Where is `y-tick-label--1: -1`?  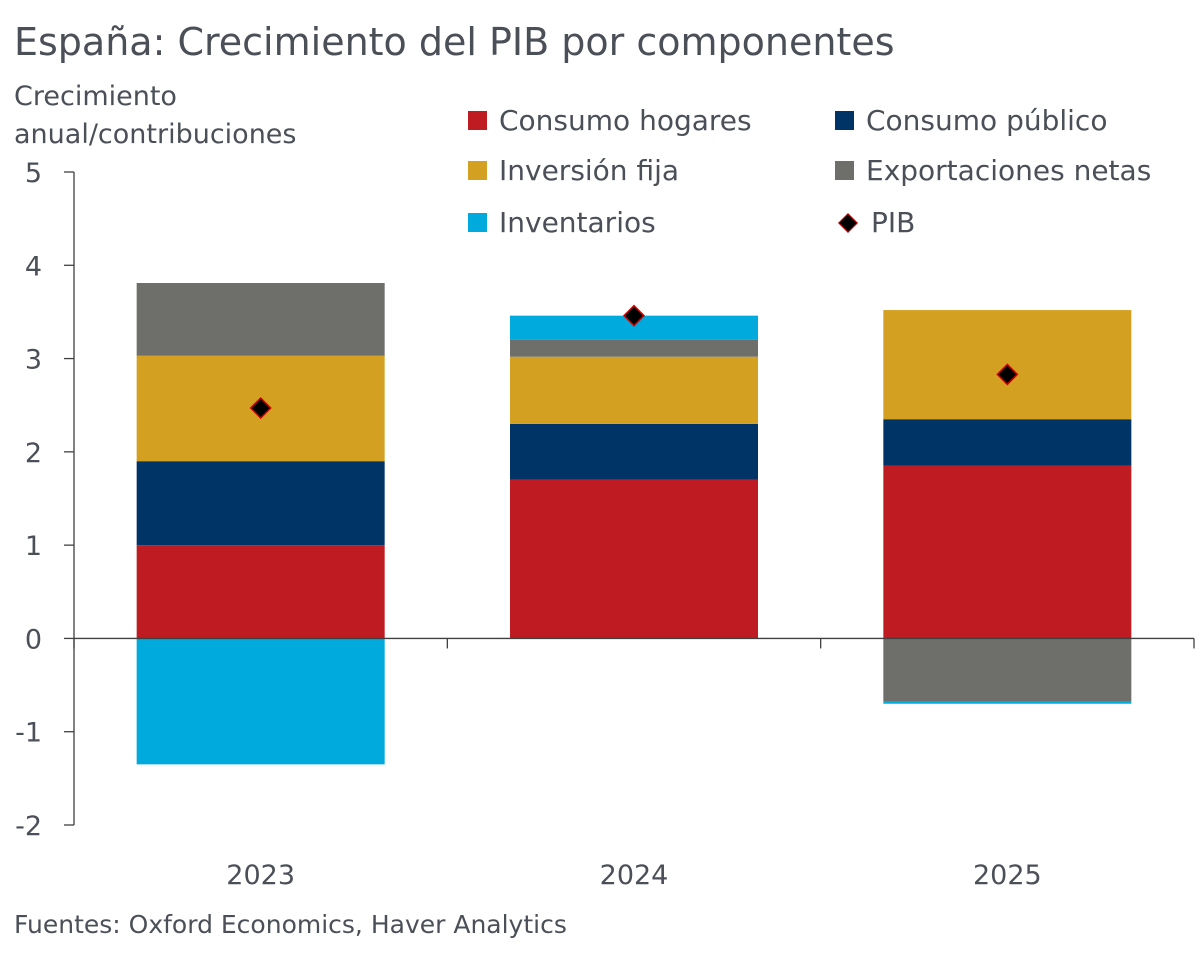 y-tick-label--1: -1 is located at coordinates (28, 733).